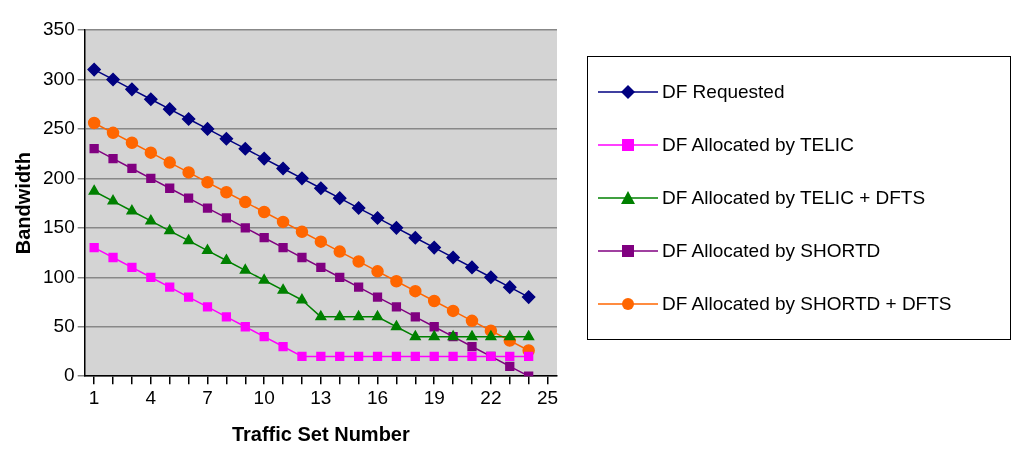 The image size is (1017, 455). I want to click on legend-label: DF Allocated by SHORTD + DFTS, so click(807, 304).